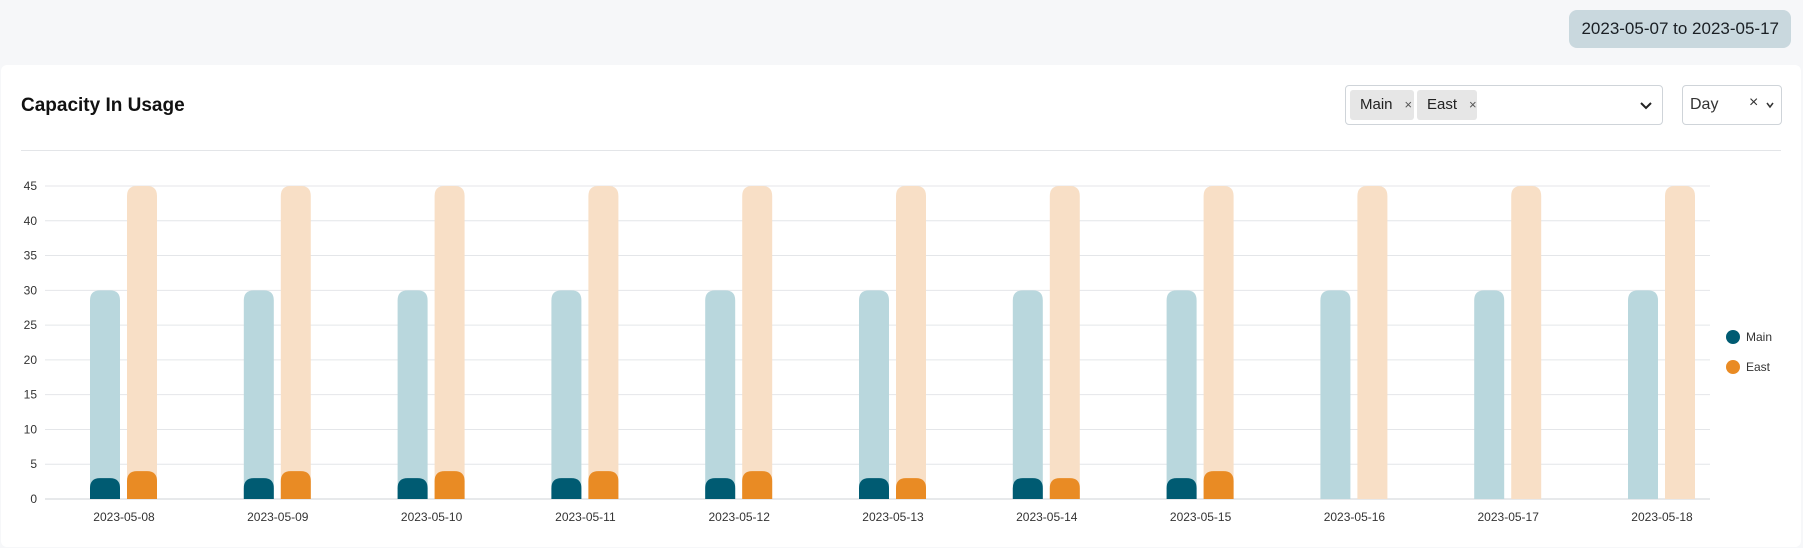 The image size is (1803, 548). What do you see at coordinates (893, 517) in the screenshot?
I see `x-tick-label: 2023-05-13` at bounding box center [893, 517].